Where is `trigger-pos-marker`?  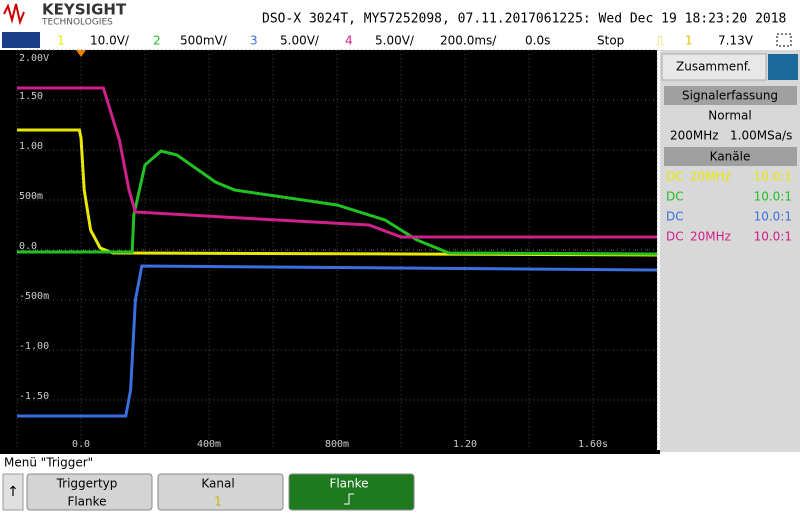 trigger-pos-marker is located at coordinates (81, 53).